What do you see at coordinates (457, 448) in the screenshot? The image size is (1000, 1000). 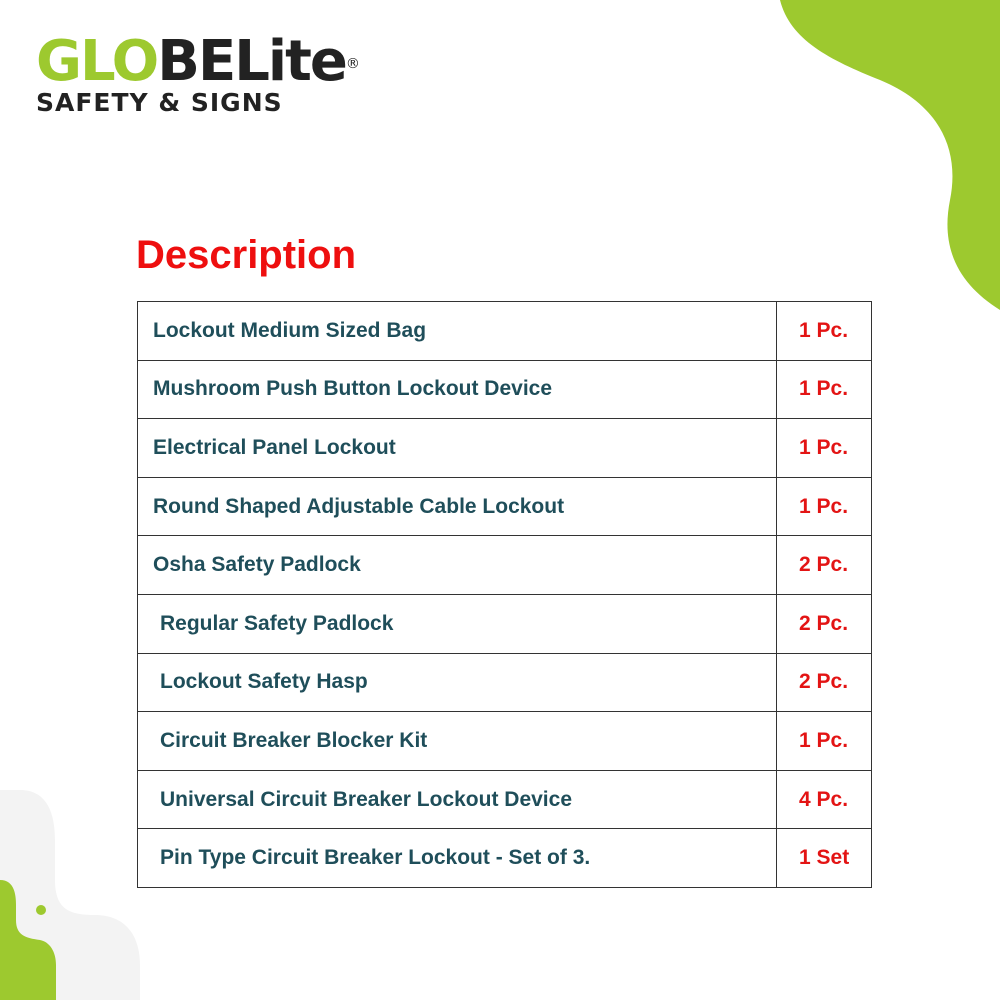 I see `item-name: Electrical Panel Lockout` at bounding box center [457, 448].